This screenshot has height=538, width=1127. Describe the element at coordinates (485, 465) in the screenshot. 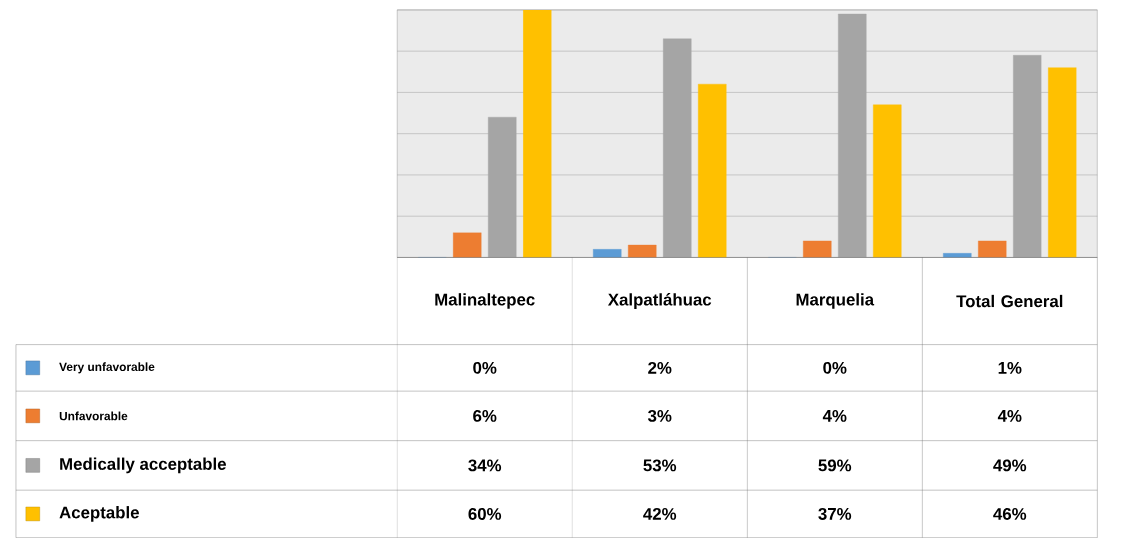

I see `data-label: 34%` at that location.